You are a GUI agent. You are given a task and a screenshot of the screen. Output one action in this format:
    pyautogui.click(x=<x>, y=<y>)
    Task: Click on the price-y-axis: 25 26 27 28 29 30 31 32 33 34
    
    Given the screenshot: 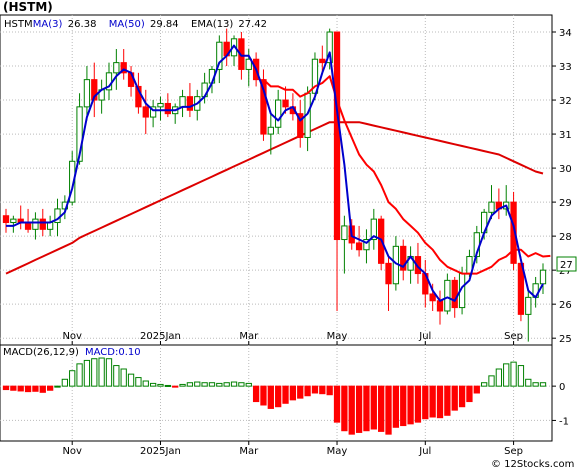 What is the action you would take?
    pyautogui.click(x=562, y=186)
    